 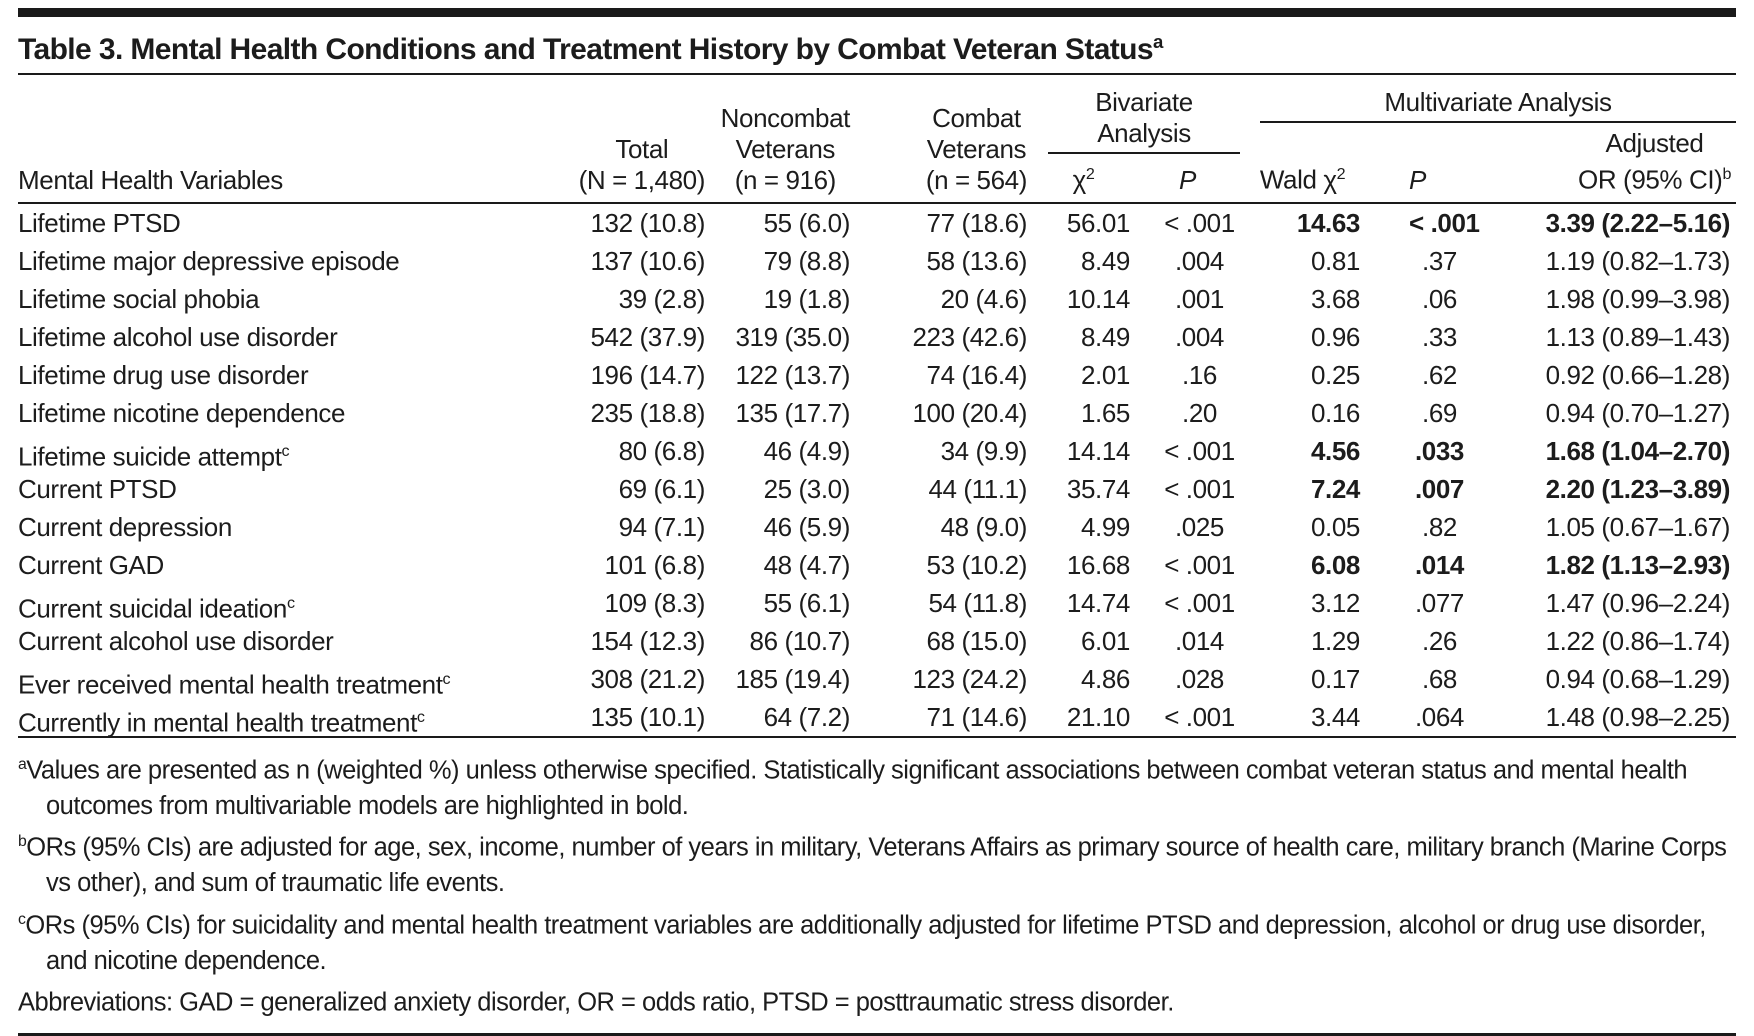 I want to click on cell-p-multivariate: .69, so click(x=1439, y=412).